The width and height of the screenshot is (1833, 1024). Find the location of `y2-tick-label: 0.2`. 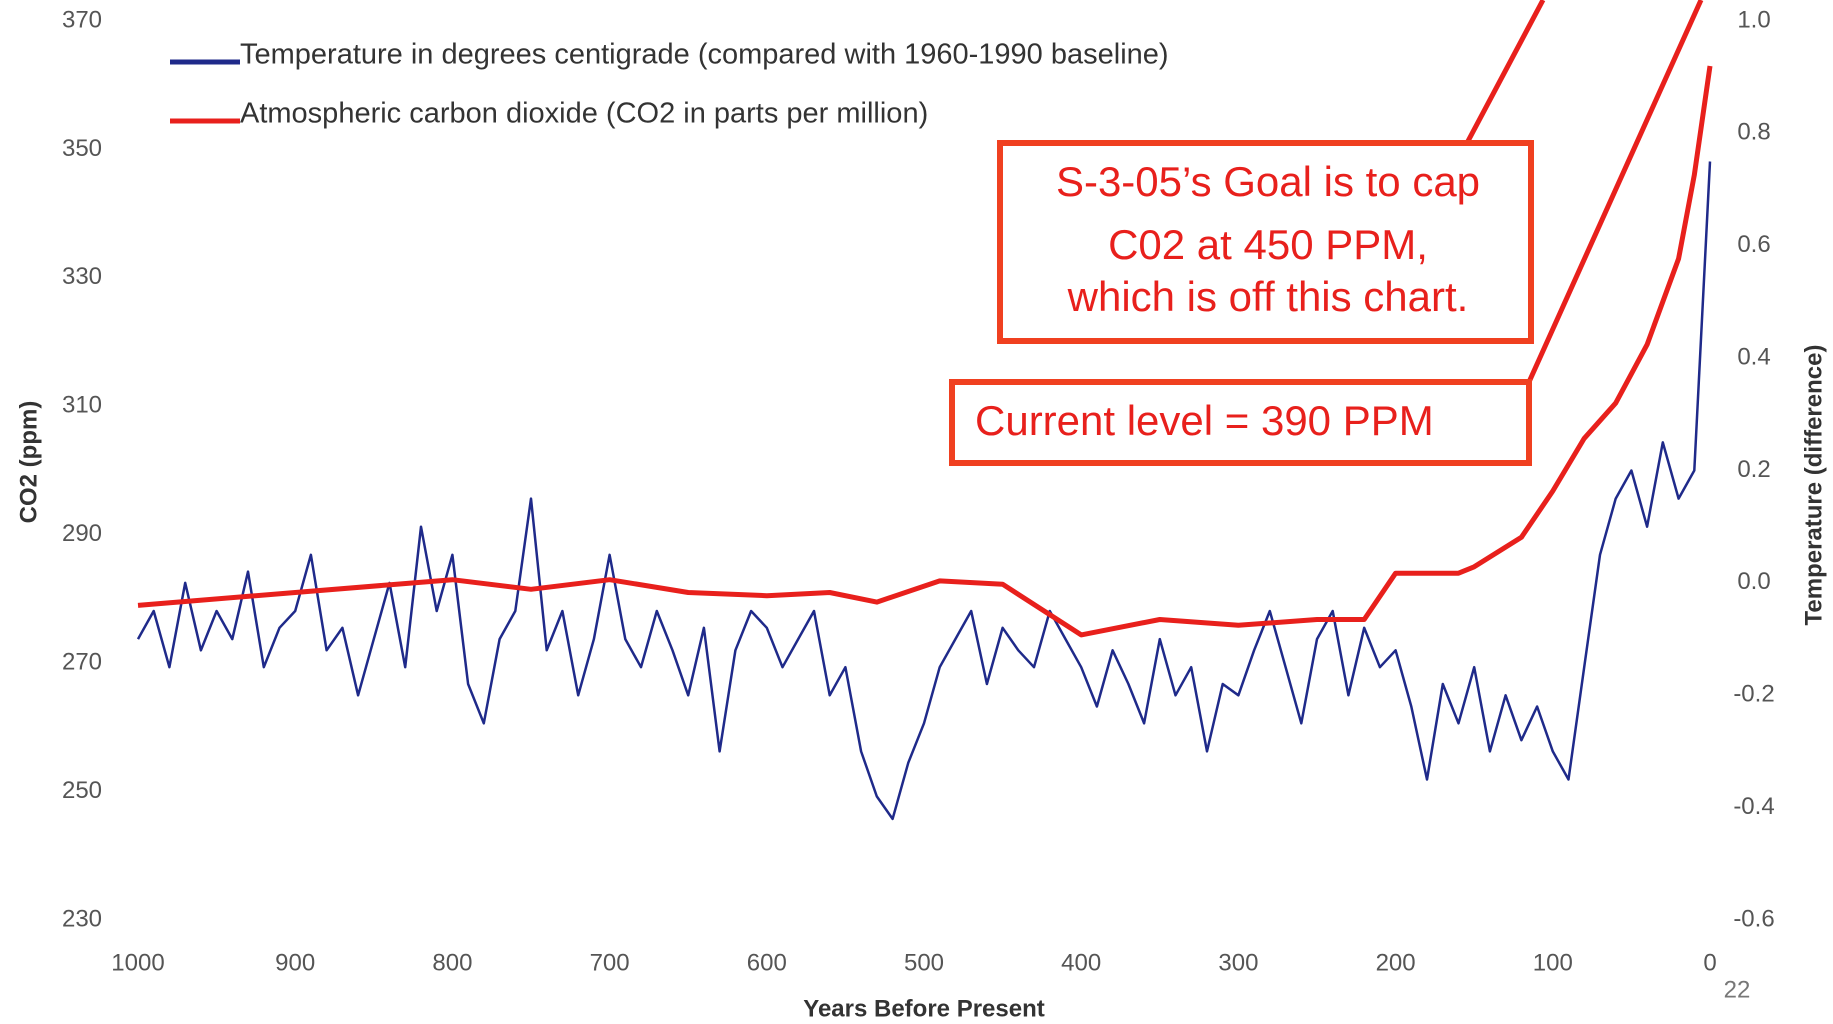

y2-tick-label: 0.2 is located at coordinates (1753, 469).